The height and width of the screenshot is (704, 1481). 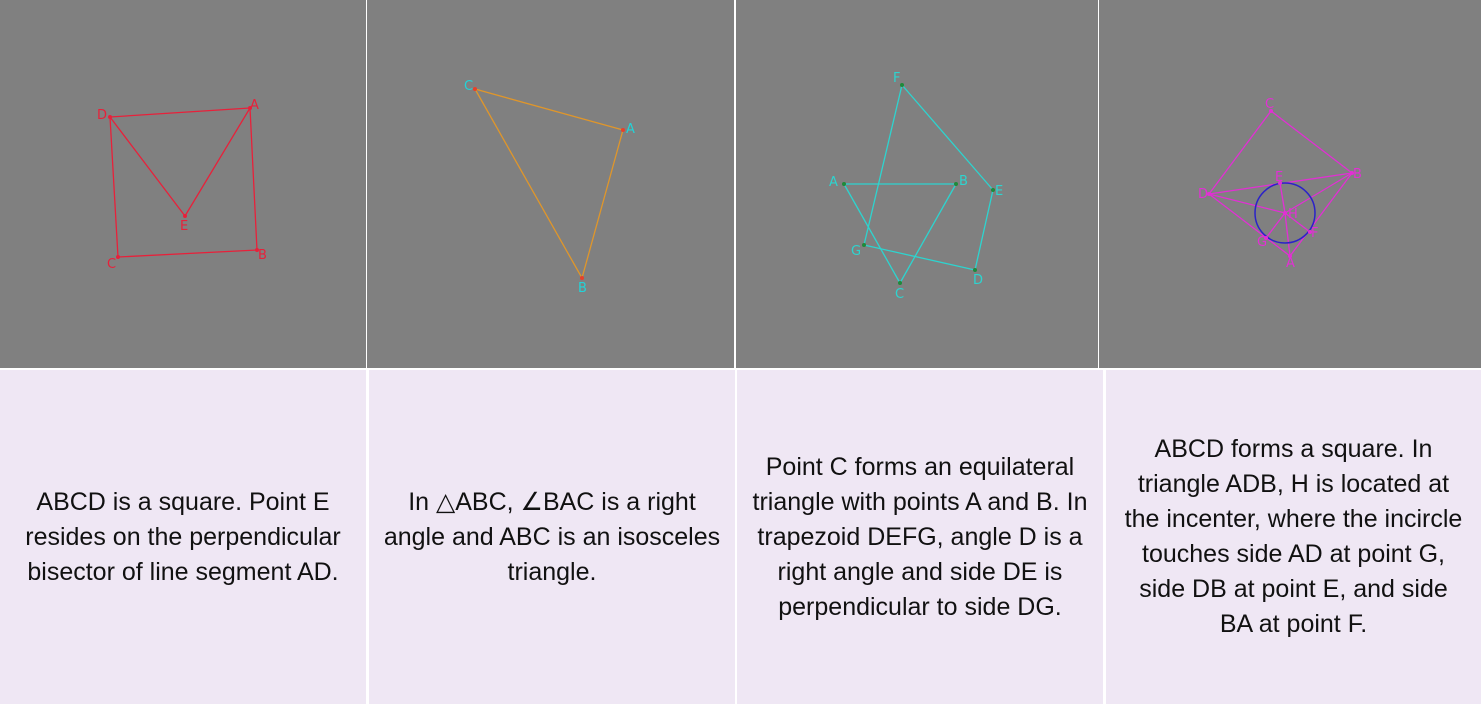 I want to click on panel-3-figure: A B C D E F G, so click(x=917, y=184).